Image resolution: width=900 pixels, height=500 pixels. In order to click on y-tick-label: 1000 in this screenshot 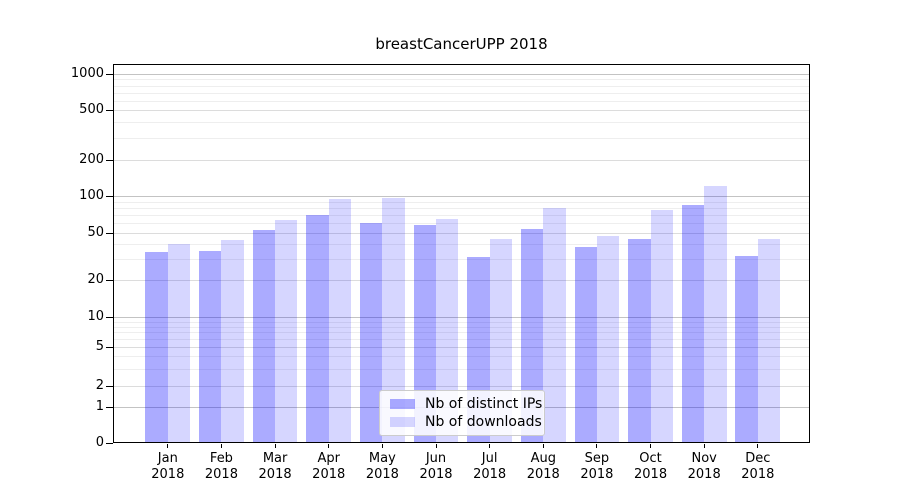, I will do `click(87, 73)`.